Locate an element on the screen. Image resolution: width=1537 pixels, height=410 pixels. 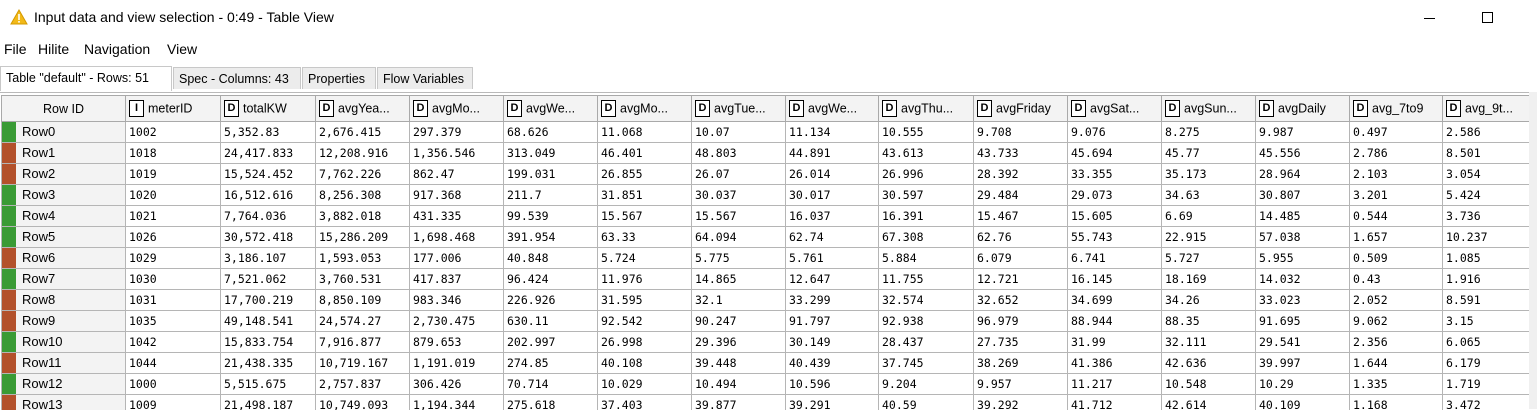
table-cell: 28.392 is located at coordinates (1021, 174).